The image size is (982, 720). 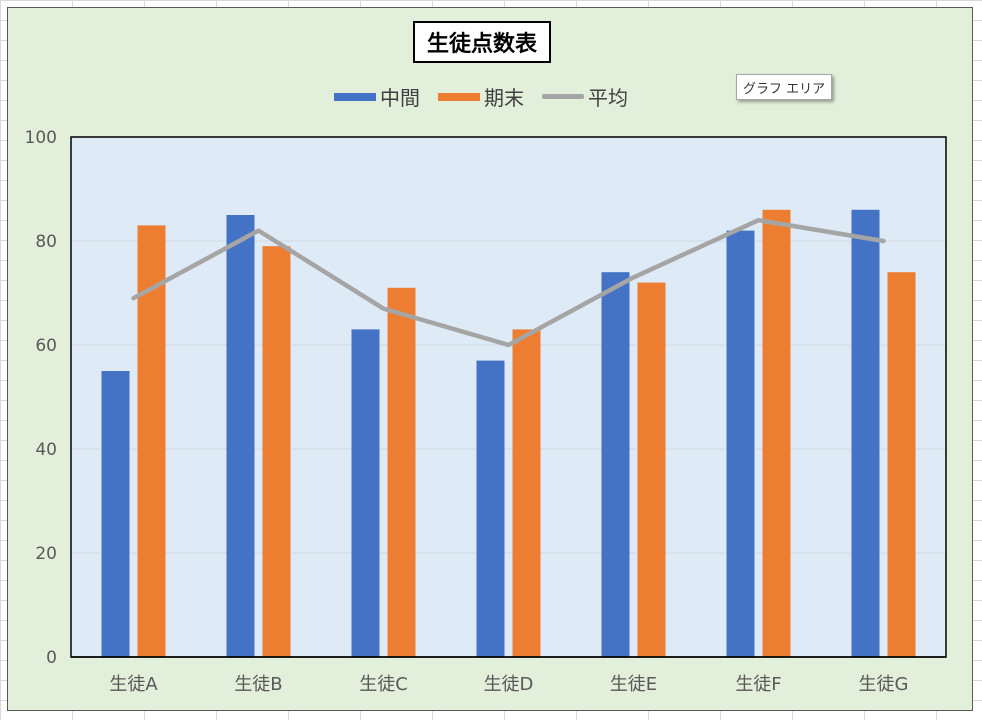 What do you see at coordinates (377, 96) in the screenshot?
I see `legend-item-midterm: 中間` at bounding box center [377, 96].